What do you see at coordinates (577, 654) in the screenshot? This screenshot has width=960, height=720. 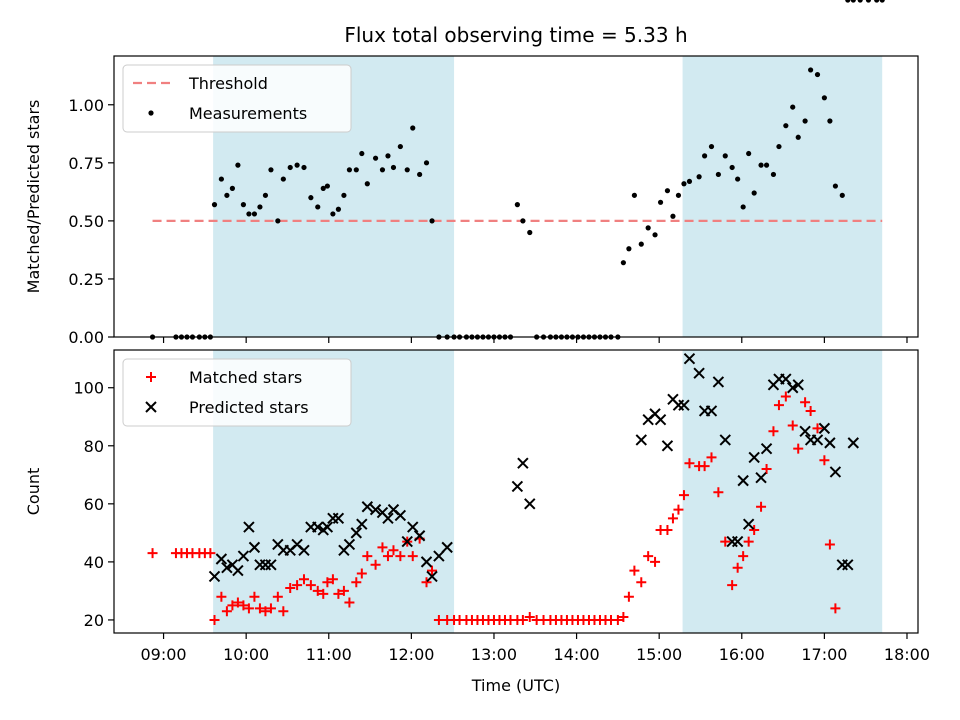 I see `x-tick-label: 14:00` at bounding box center [577, 654].